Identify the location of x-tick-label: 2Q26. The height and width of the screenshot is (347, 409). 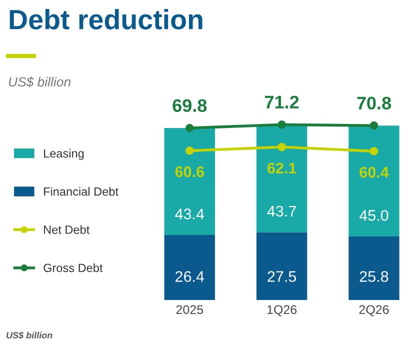
(374, 310).